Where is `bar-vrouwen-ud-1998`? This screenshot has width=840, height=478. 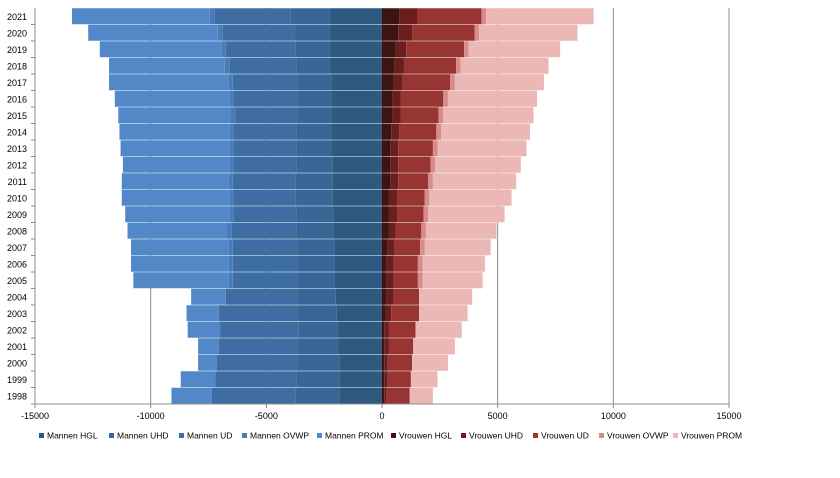 bar-vrouwen-ud-1998 is located at coordinates (398, 395).